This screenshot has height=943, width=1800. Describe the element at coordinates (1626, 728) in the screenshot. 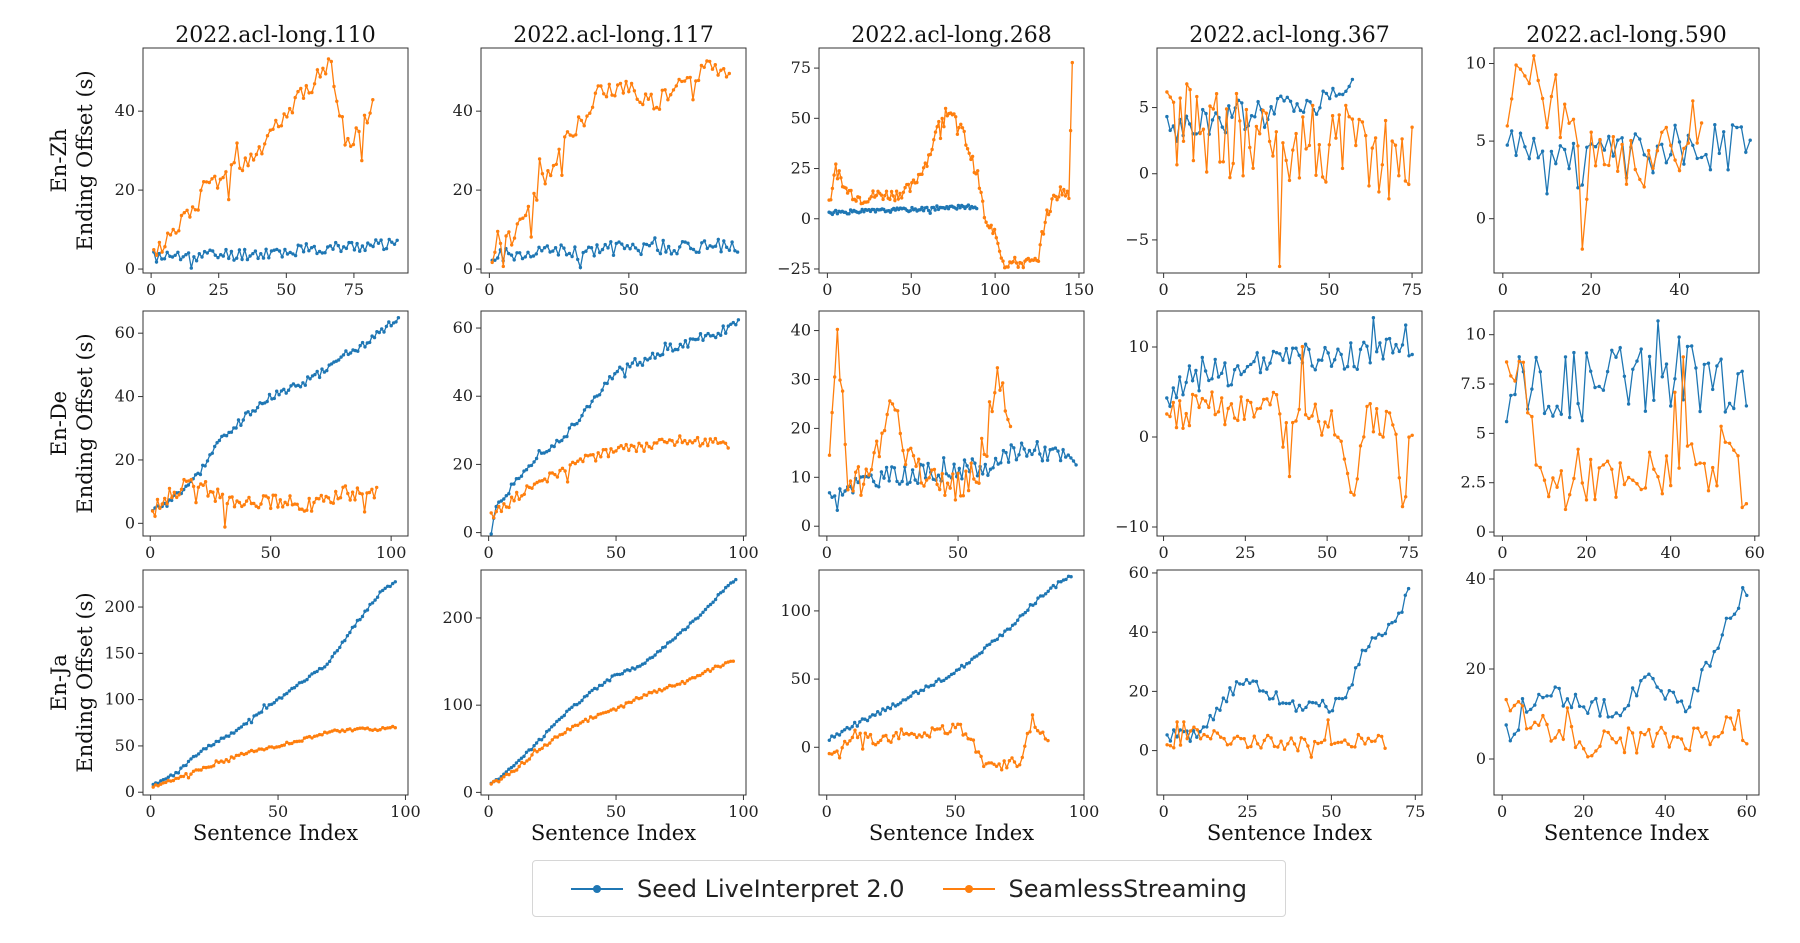

I see `series-seamless-streaming` at that location.